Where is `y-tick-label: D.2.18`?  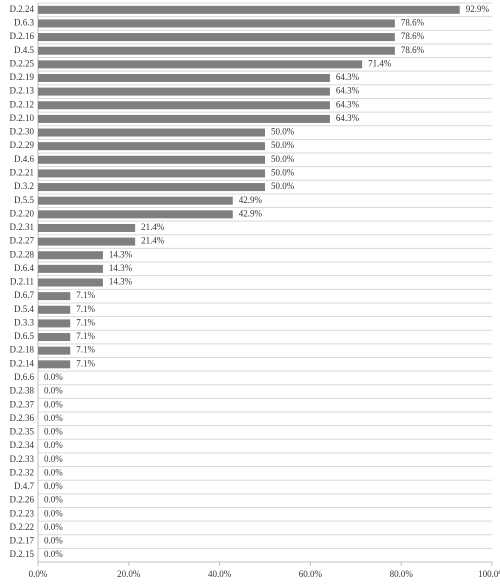
y-tick-label: D.2.18 is located at coordinates (22, 350).